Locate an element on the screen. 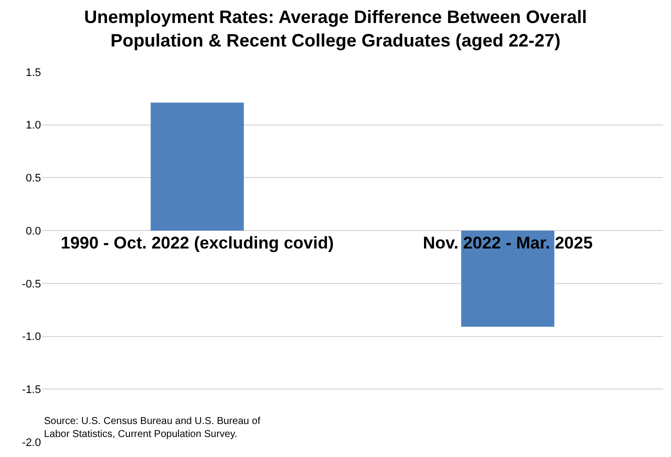 The image size is (671, 457). y-tick-label: 1.0 is located at coordinates (33, 126).